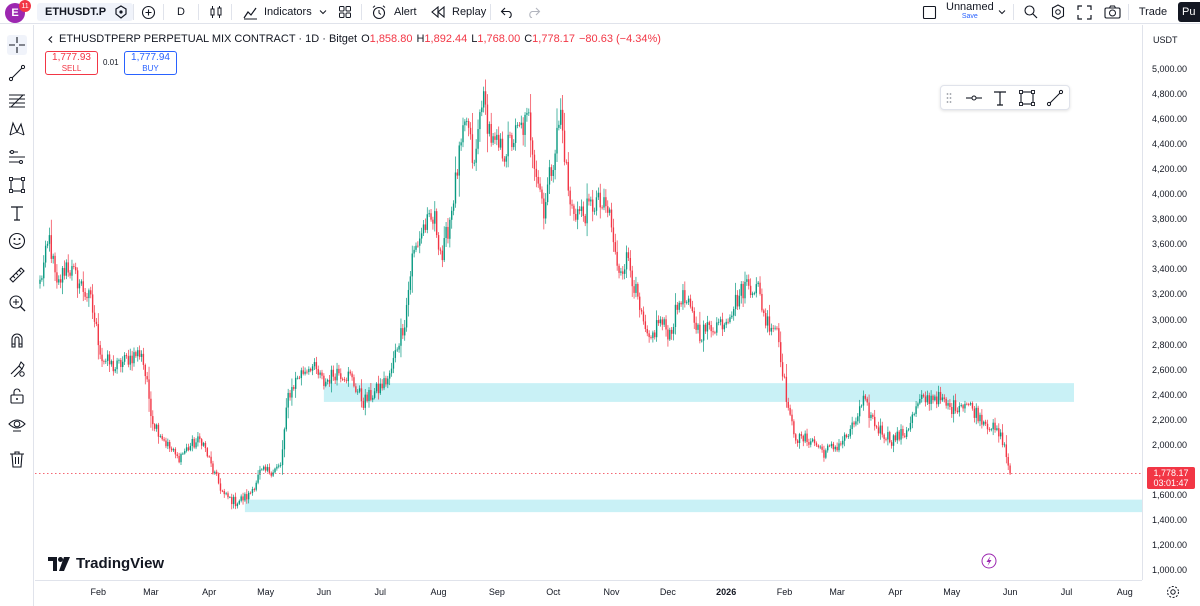  Describe the element at coordinates (534, 12) in the screenshot. I see `redo-icon` at that location.